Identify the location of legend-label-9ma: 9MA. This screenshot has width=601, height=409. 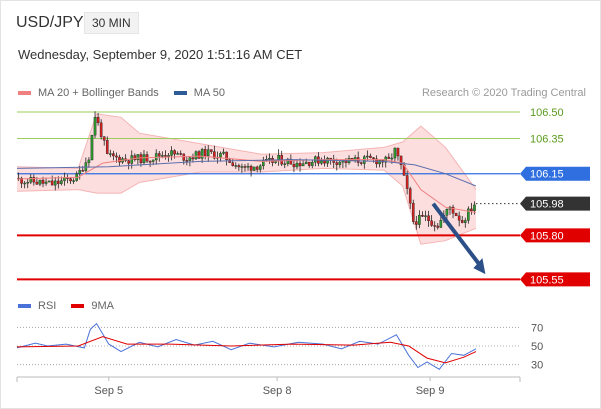
(102, 306).